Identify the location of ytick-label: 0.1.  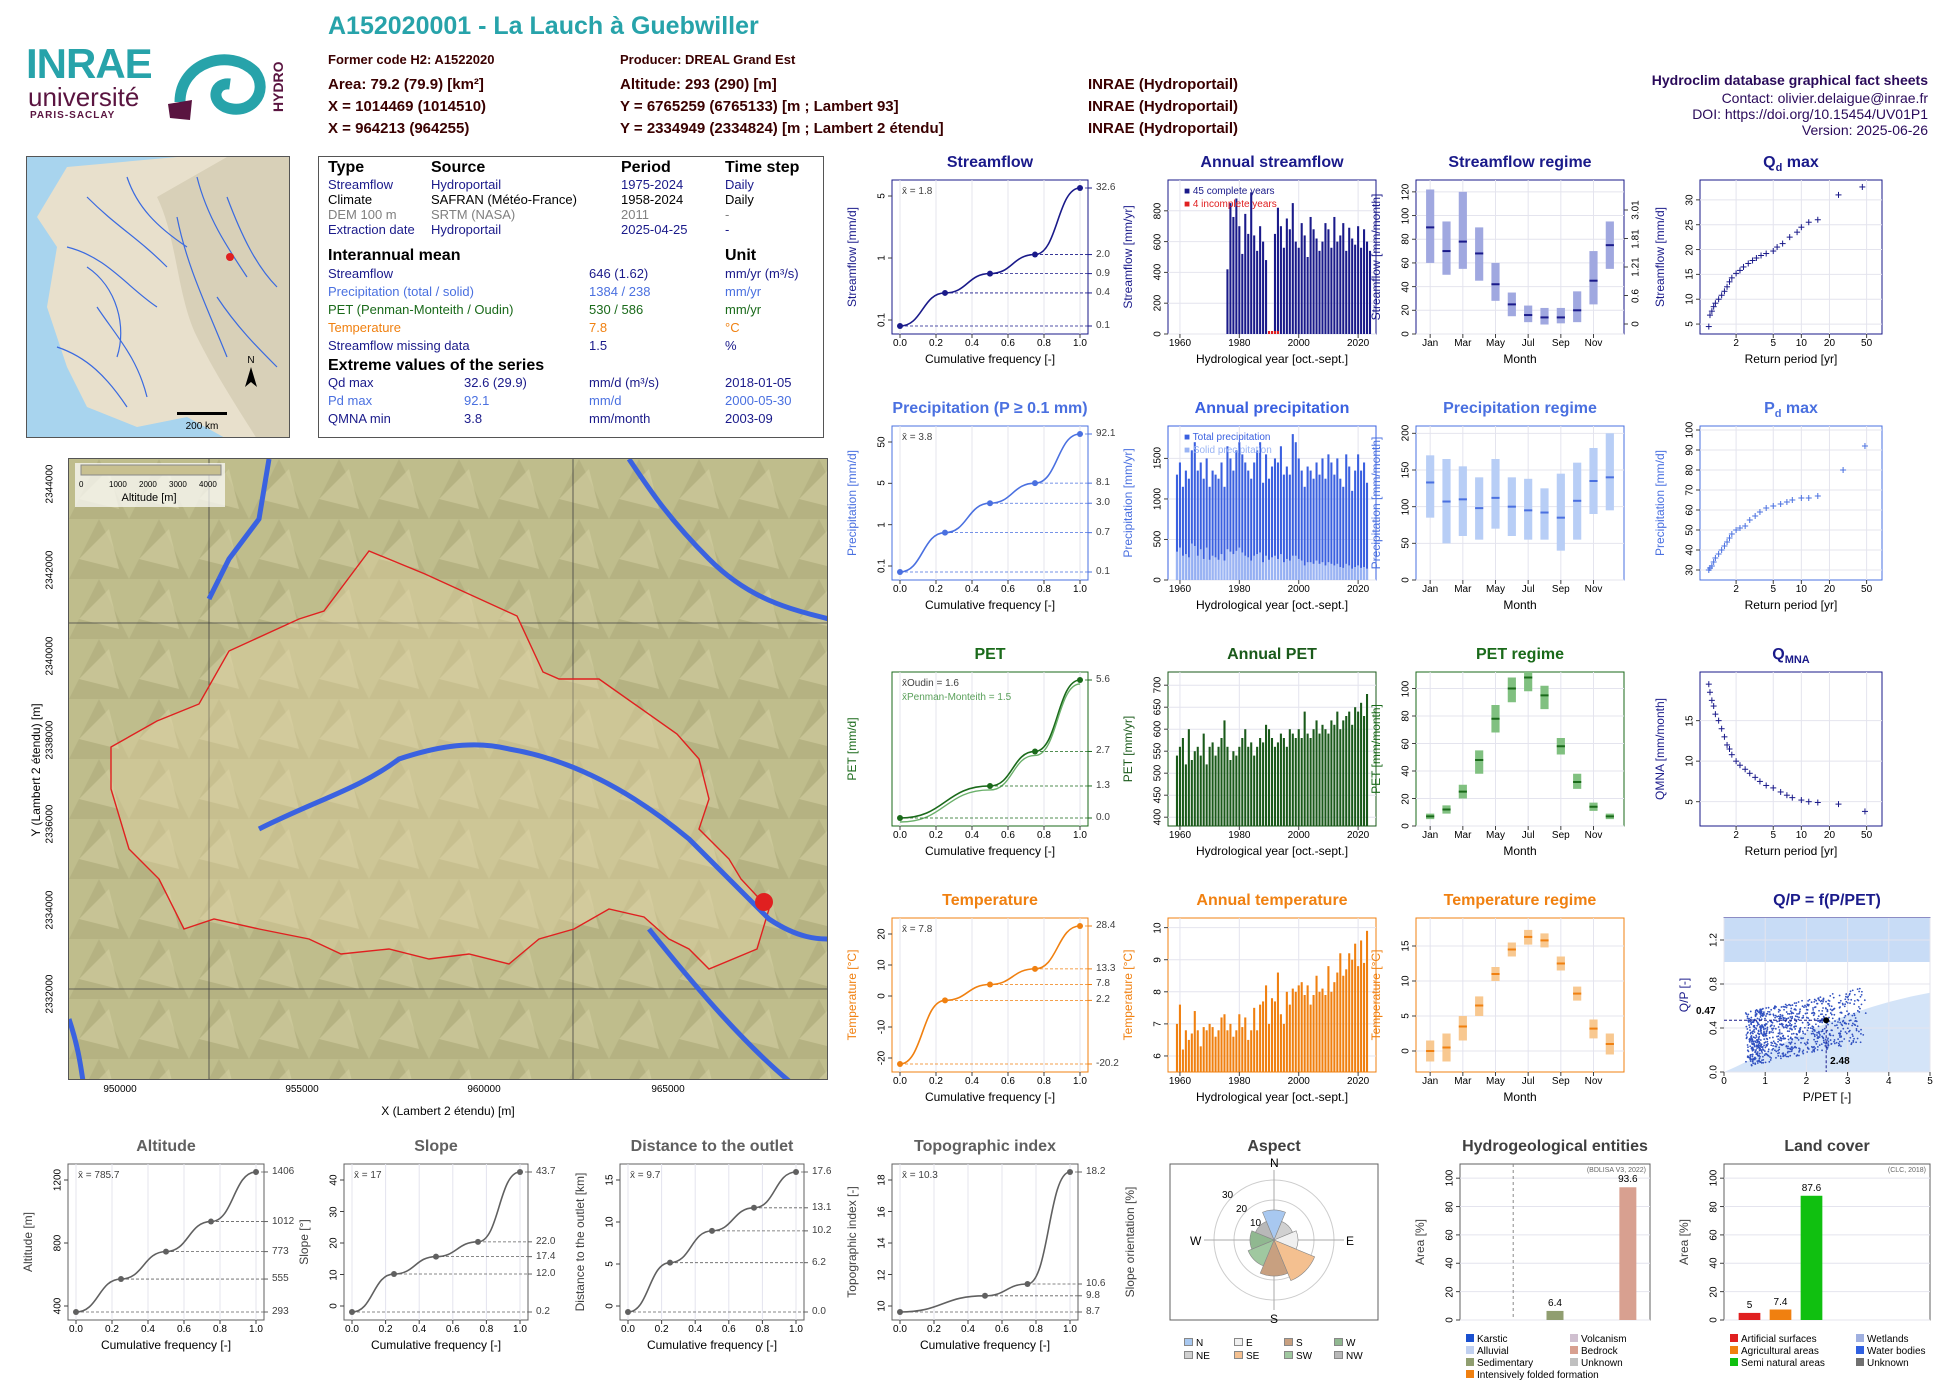
(882, 320).